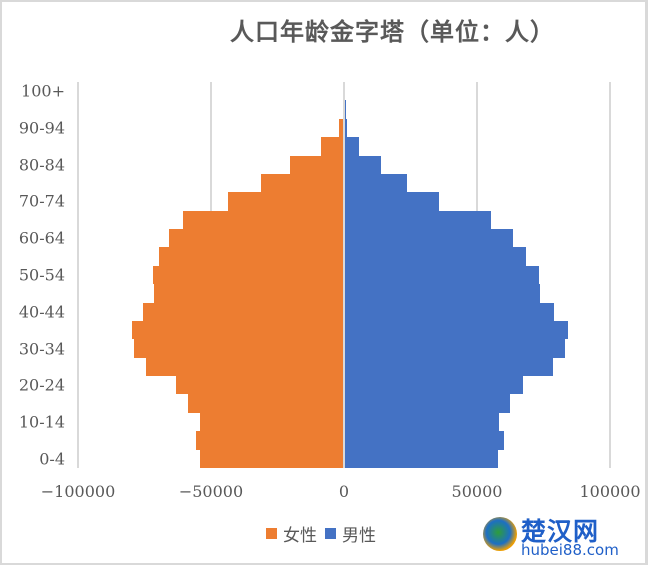 The width and height of the screenshot is (648, 565). What do you see at coordinates (41, 201) in the screenshot?
I see `y-tick-label: 70-74` at bounding box center [41, 201].